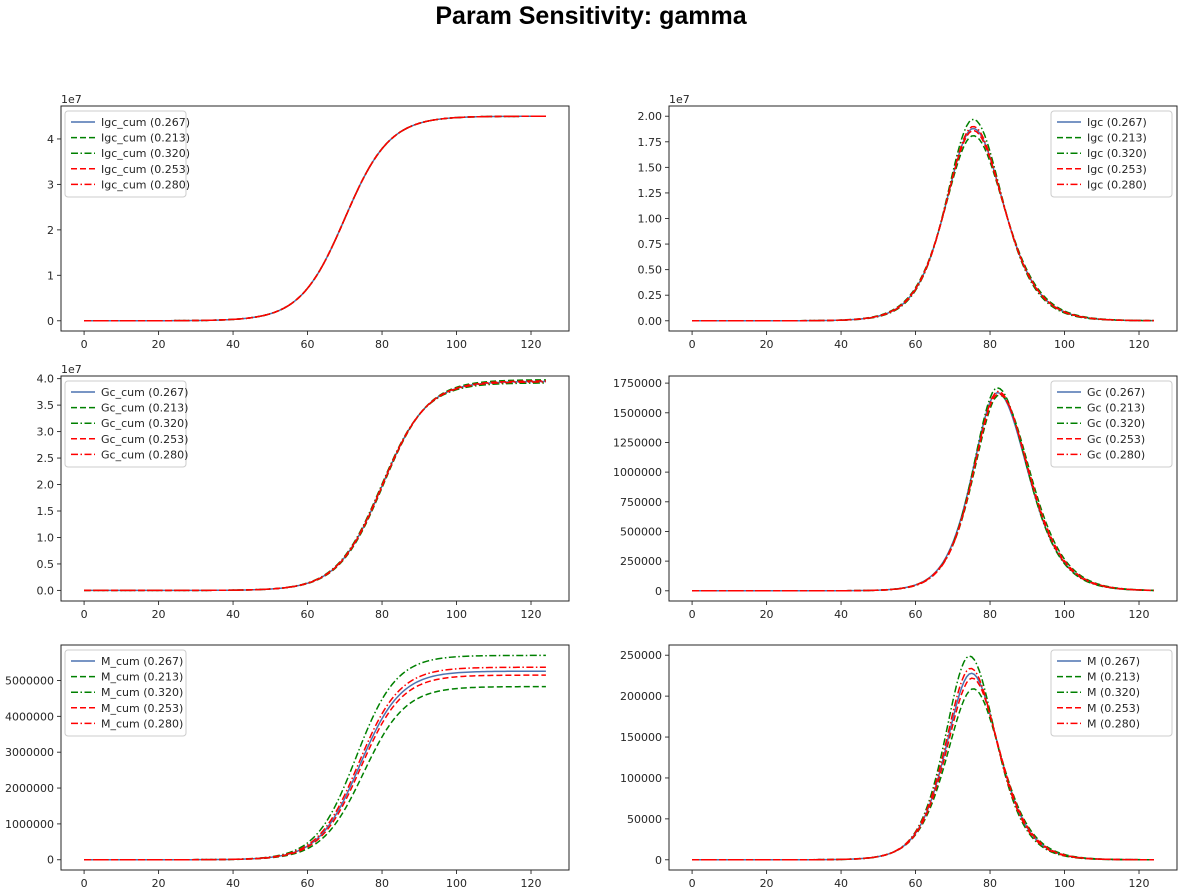  What do you see at coordinates (641, 561) in the screenshot?
I see `y-tick-label: 250000` at bounding box center [641, 561].